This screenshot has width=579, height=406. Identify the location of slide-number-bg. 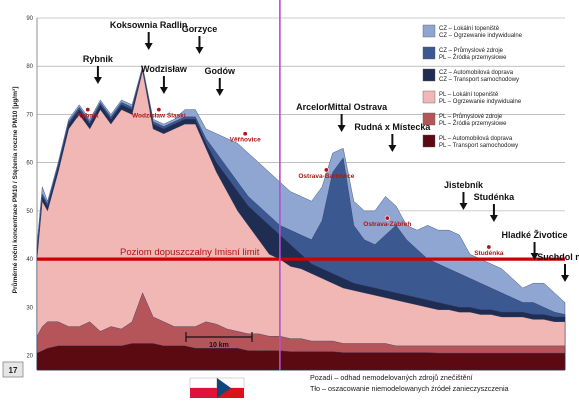
(13, 369).